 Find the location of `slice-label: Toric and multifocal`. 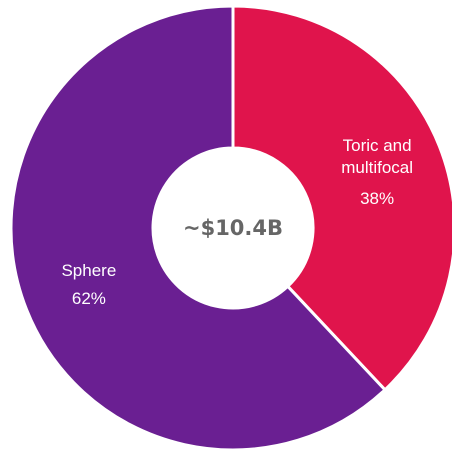

slice-label: Toric and multifocal is located at coordinates (377, 156).